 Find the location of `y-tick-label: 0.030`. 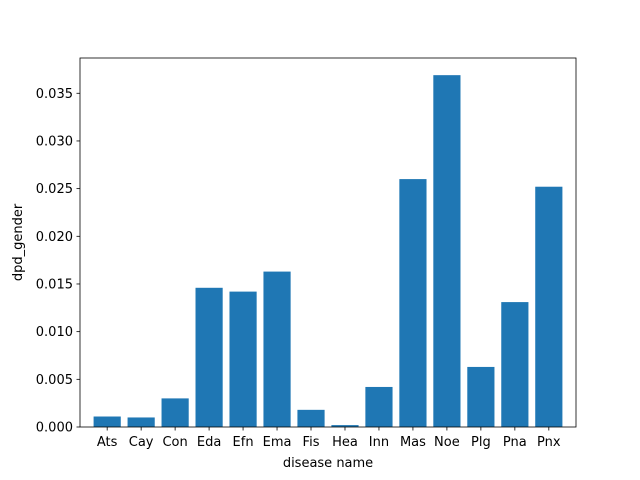

y-tick-label: 0.030 is located at coordinates (54, 141).